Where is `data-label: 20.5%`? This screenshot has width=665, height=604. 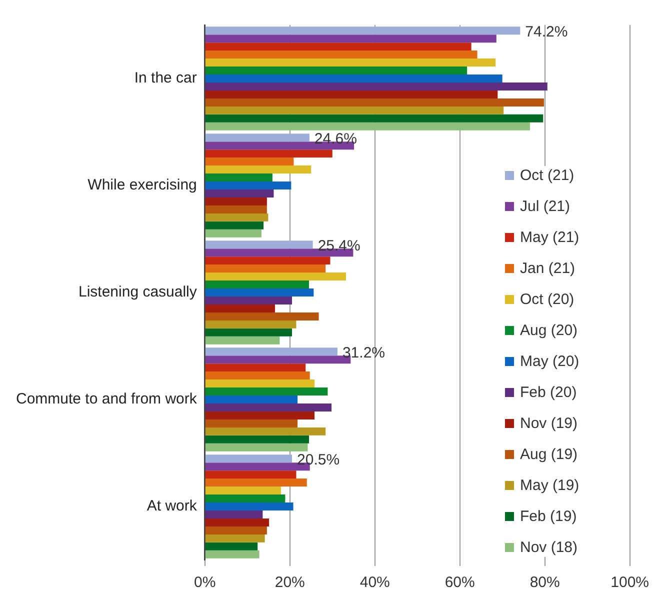 data-label: 20.5% is located at coordinates (318, 460).